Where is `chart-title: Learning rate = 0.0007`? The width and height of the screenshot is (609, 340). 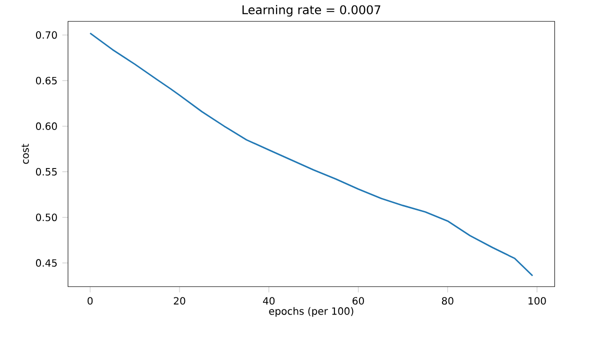
chart-title: Learning rate = 0.0007 is located at coordinates (311, 11).